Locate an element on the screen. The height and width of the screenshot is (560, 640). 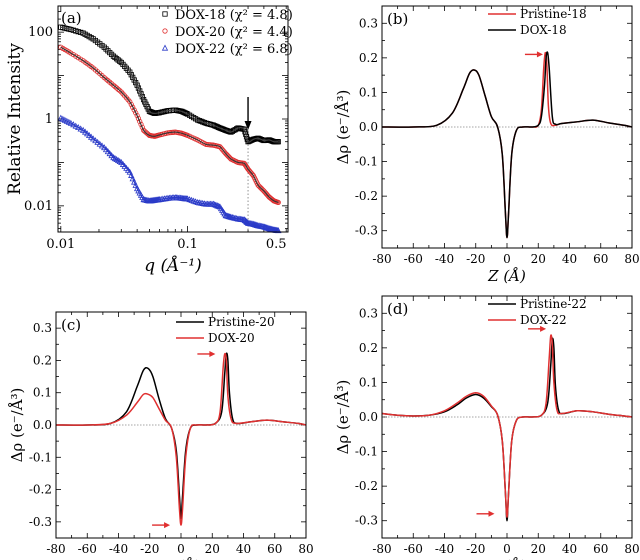
legend-label: DOX-18 is located at coordinates (543, 30).